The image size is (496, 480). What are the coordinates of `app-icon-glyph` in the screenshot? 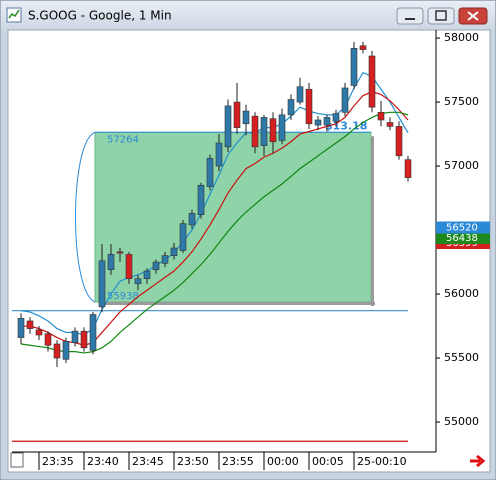 It's located at (14, 14).